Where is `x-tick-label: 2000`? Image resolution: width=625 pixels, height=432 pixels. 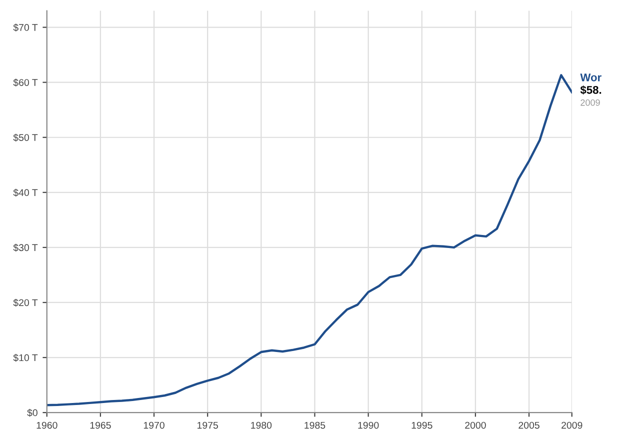
x-tick-label: 2000 is located at coordinates (475, 425).